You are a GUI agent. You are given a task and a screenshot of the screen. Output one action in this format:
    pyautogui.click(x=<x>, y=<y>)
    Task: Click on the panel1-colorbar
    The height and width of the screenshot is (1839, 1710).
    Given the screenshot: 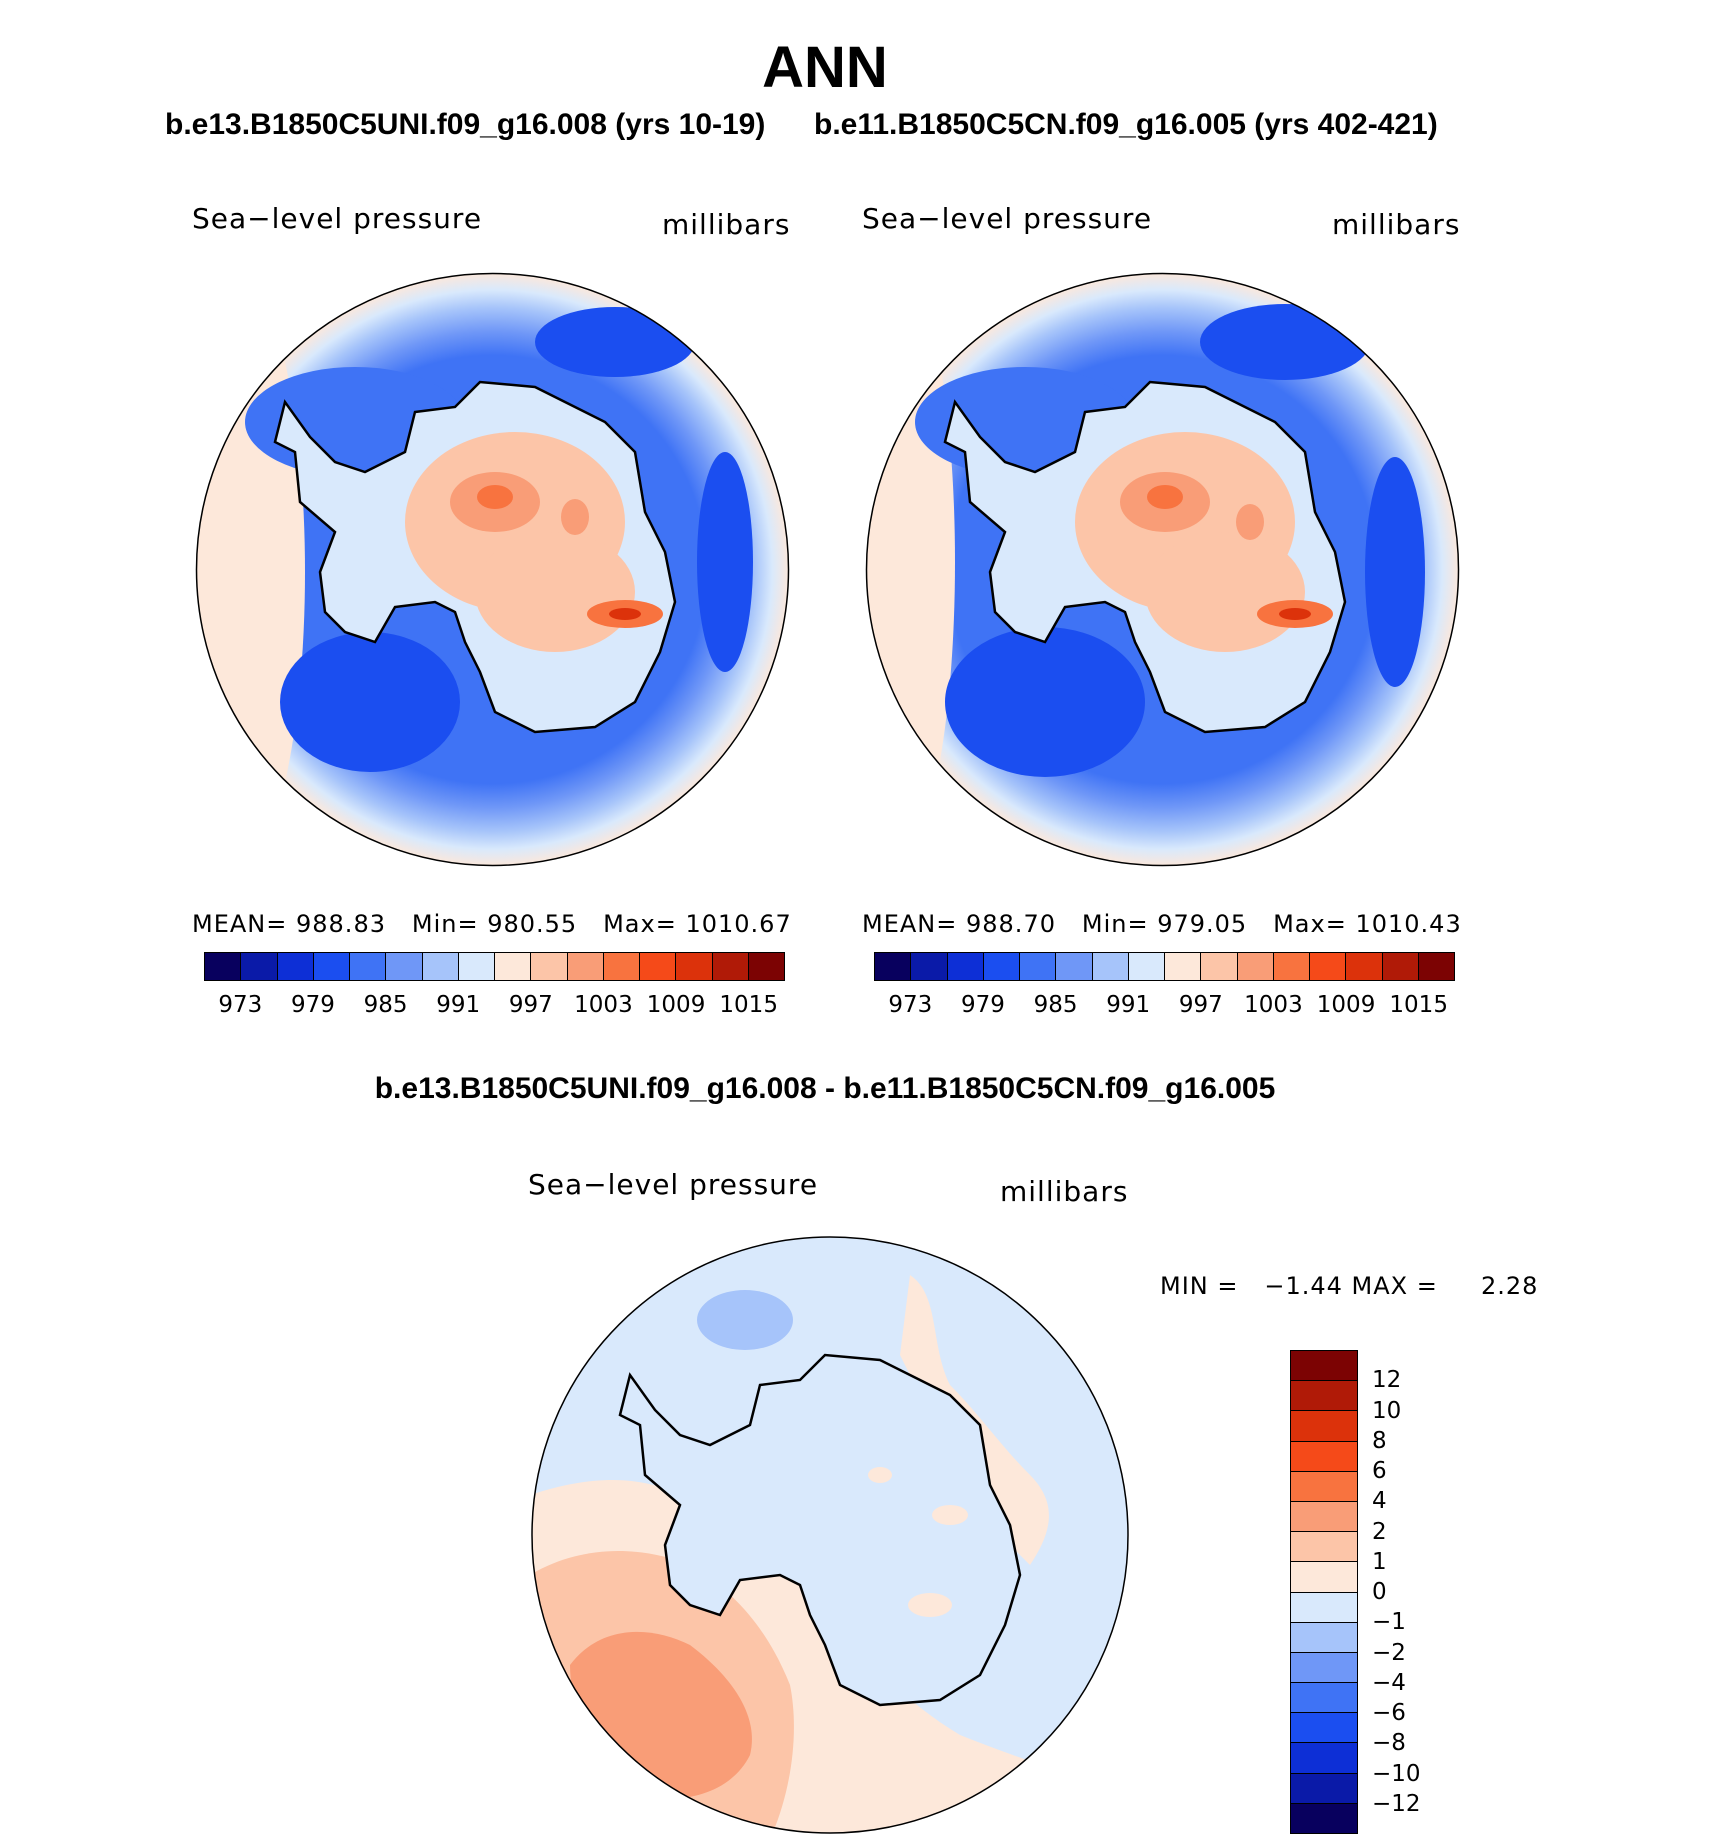 What is the action you would take?
    pyautogui.click(x=494, y=966)
    